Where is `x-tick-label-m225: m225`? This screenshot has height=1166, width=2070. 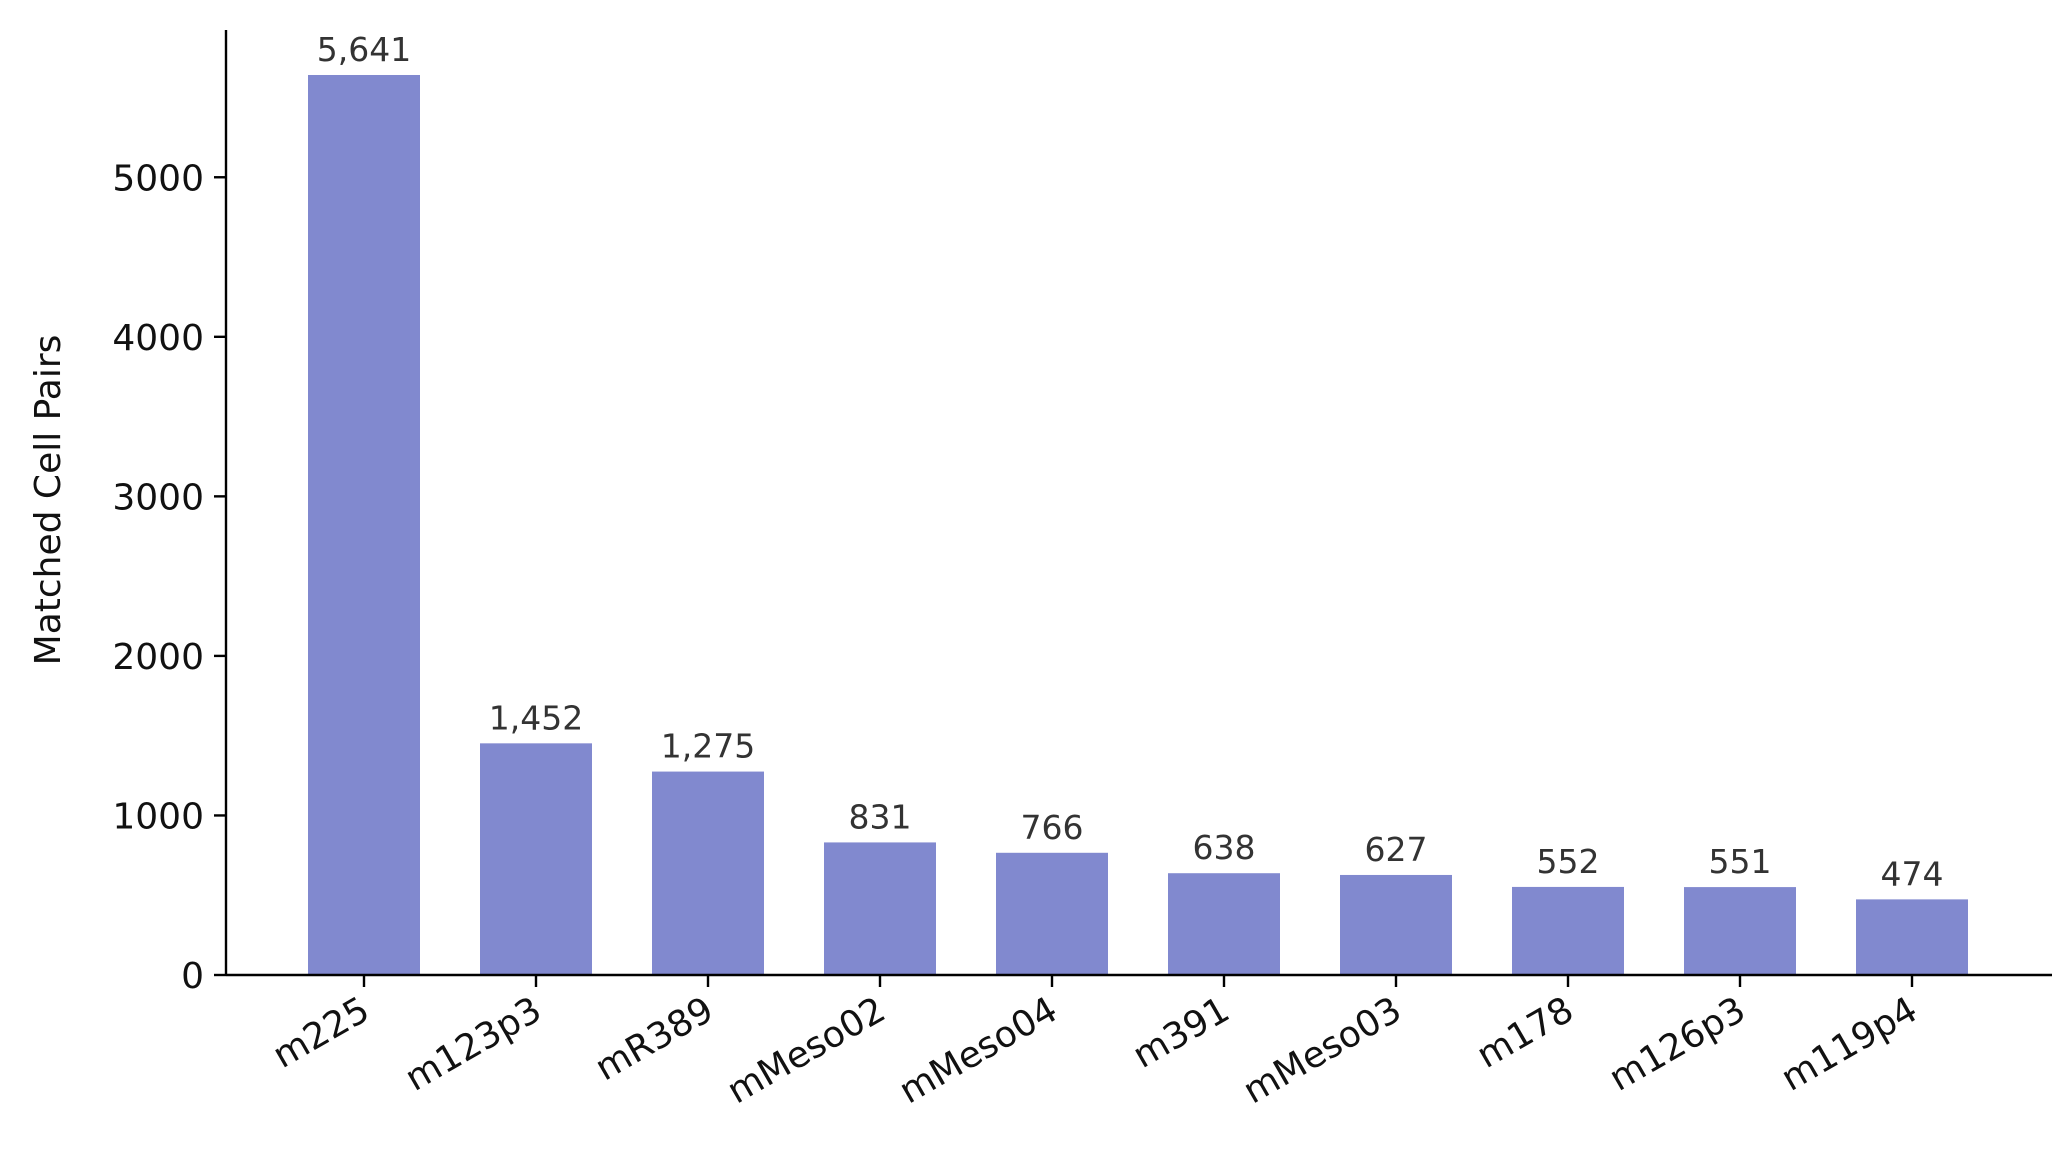
x-tick-label-m225: m225 is located at coordinates (321, 1032).